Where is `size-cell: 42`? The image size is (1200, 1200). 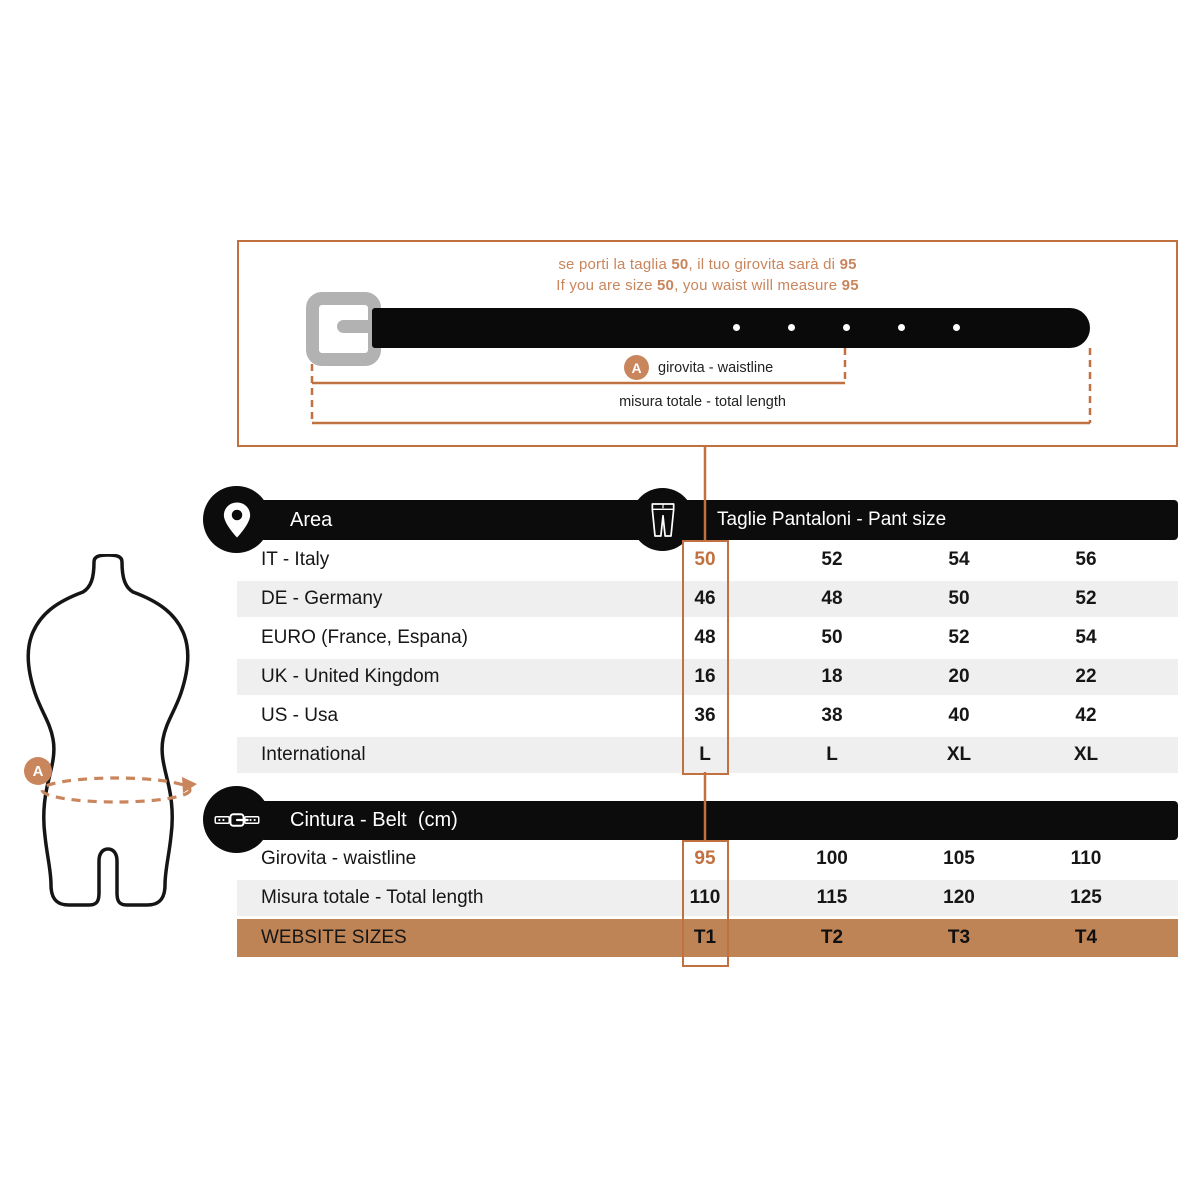
size-cell: 42 is located at coordinates (1086, 715).